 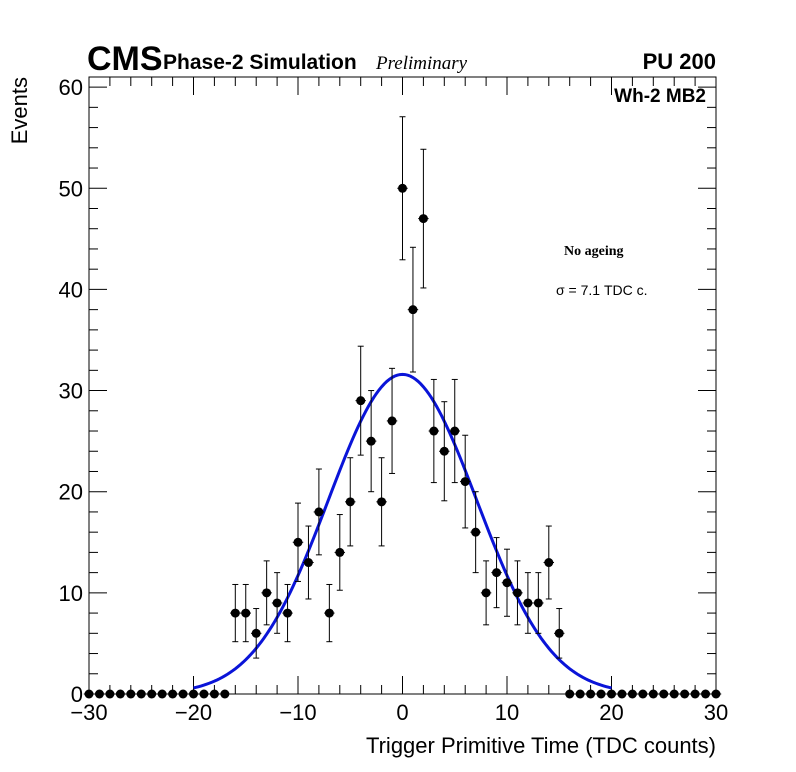 I want to click on phase-label: Phase-2 Simulation, so click(x=260, y=62).